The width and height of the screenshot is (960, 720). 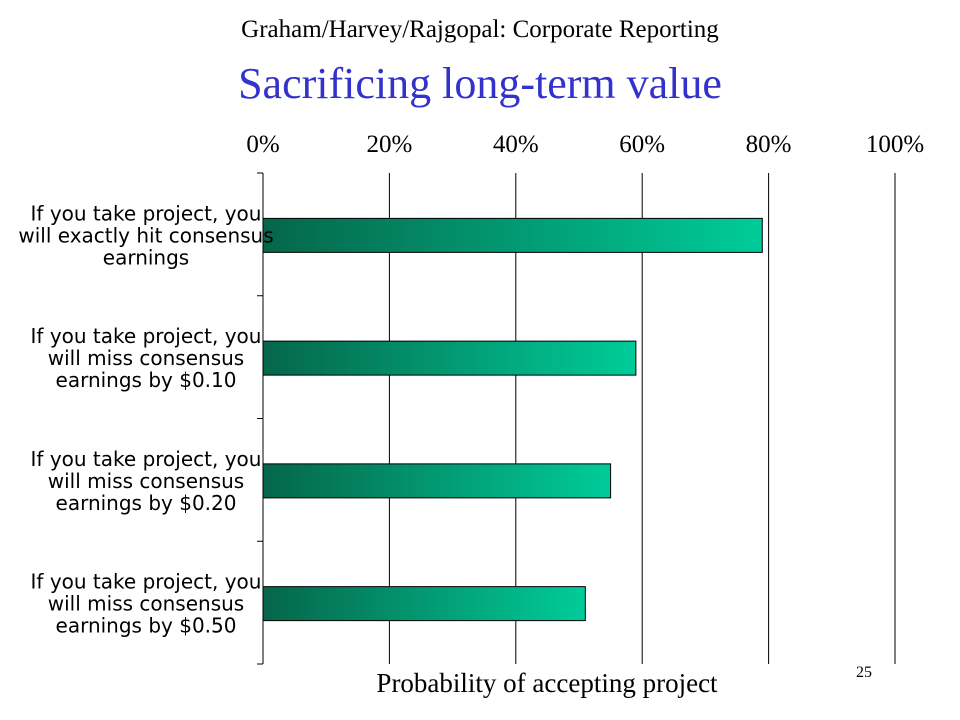 What do you see at coordinates (547, 683) in the screenshot?
I see `x-axis-label: Probability of accepting project` at bounding box center [547, 683].